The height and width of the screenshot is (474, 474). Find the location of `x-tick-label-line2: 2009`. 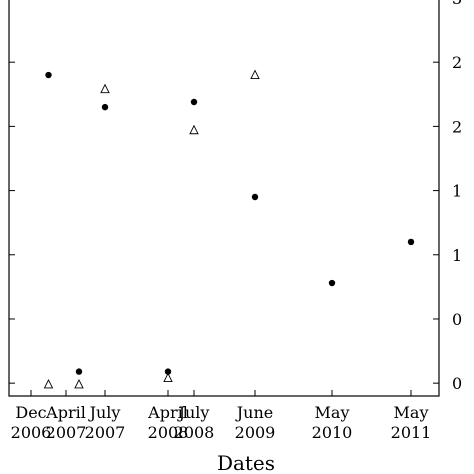

x-tick-label-line2: 2009 is located at coordinates (255, 432).